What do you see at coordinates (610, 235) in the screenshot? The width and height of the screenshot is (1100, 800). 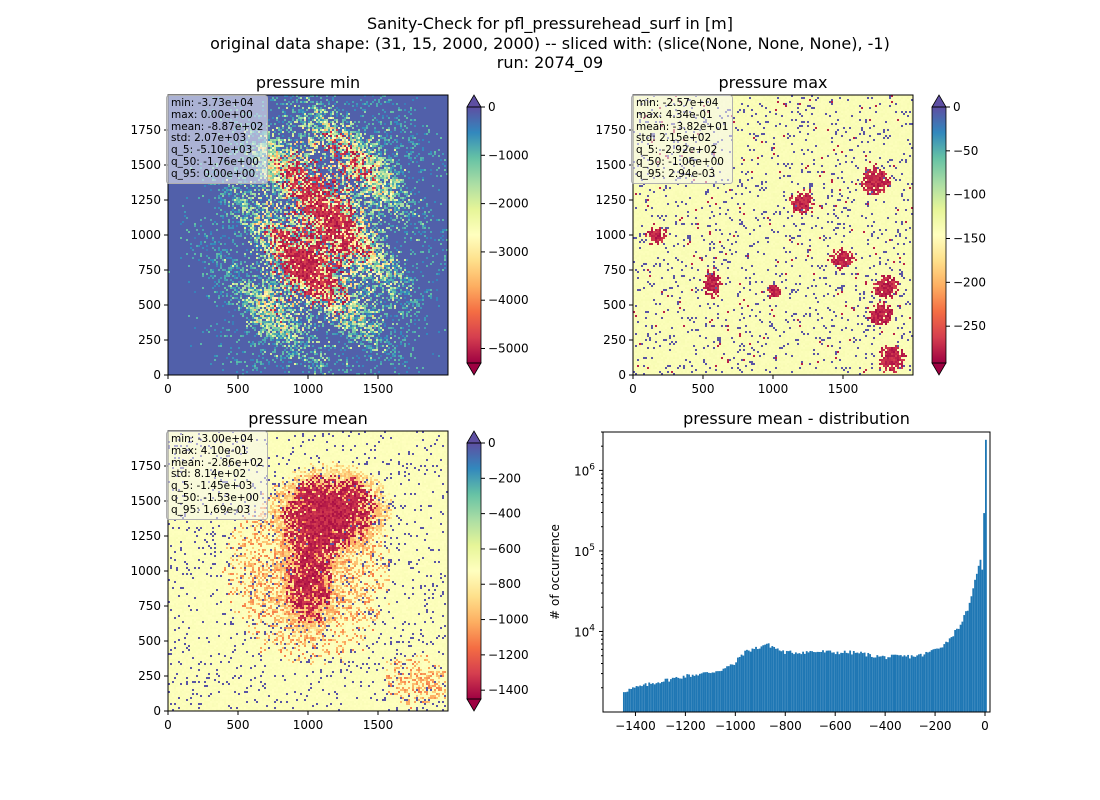 I see `y-tick-label: 1000` at bounding box center [610, 235].